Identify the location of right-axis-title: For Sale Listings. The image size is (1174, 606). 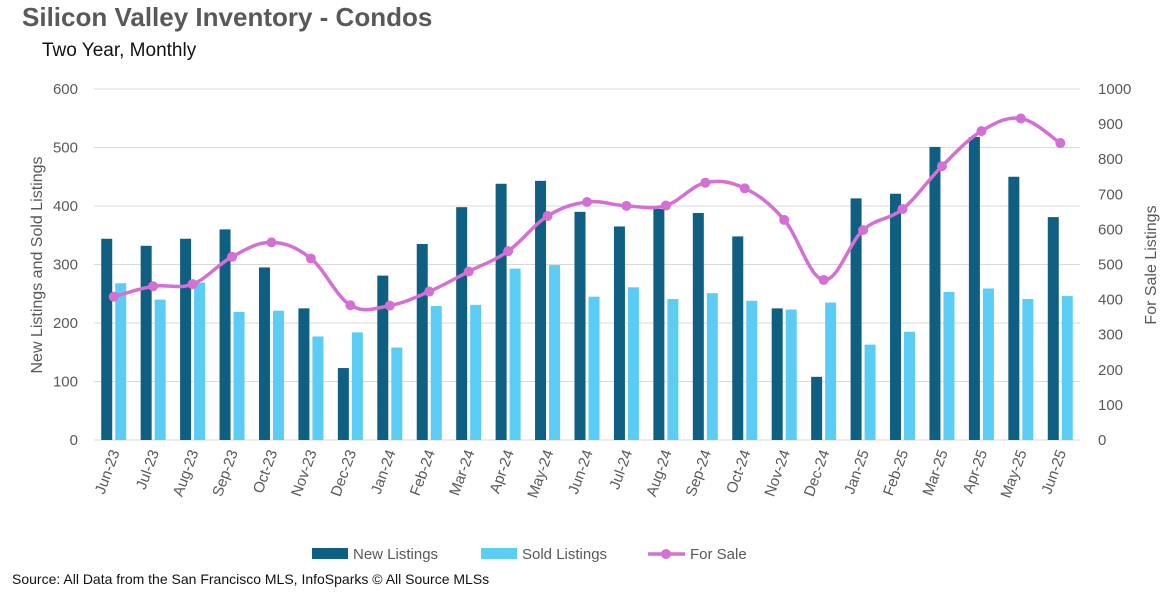
(1151, 264).